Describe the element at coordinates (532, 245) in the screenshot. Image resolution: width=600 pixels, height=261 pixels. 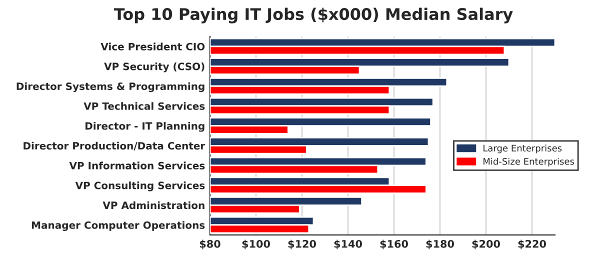
I see `x-tick-label: $220` at that location.